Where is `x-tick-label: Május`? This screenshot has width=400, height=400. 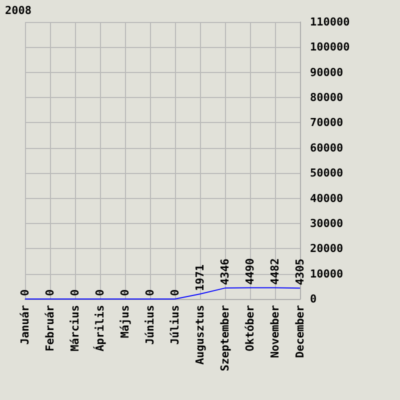 x-tick-label: Május is located at coordinates (125, 321).